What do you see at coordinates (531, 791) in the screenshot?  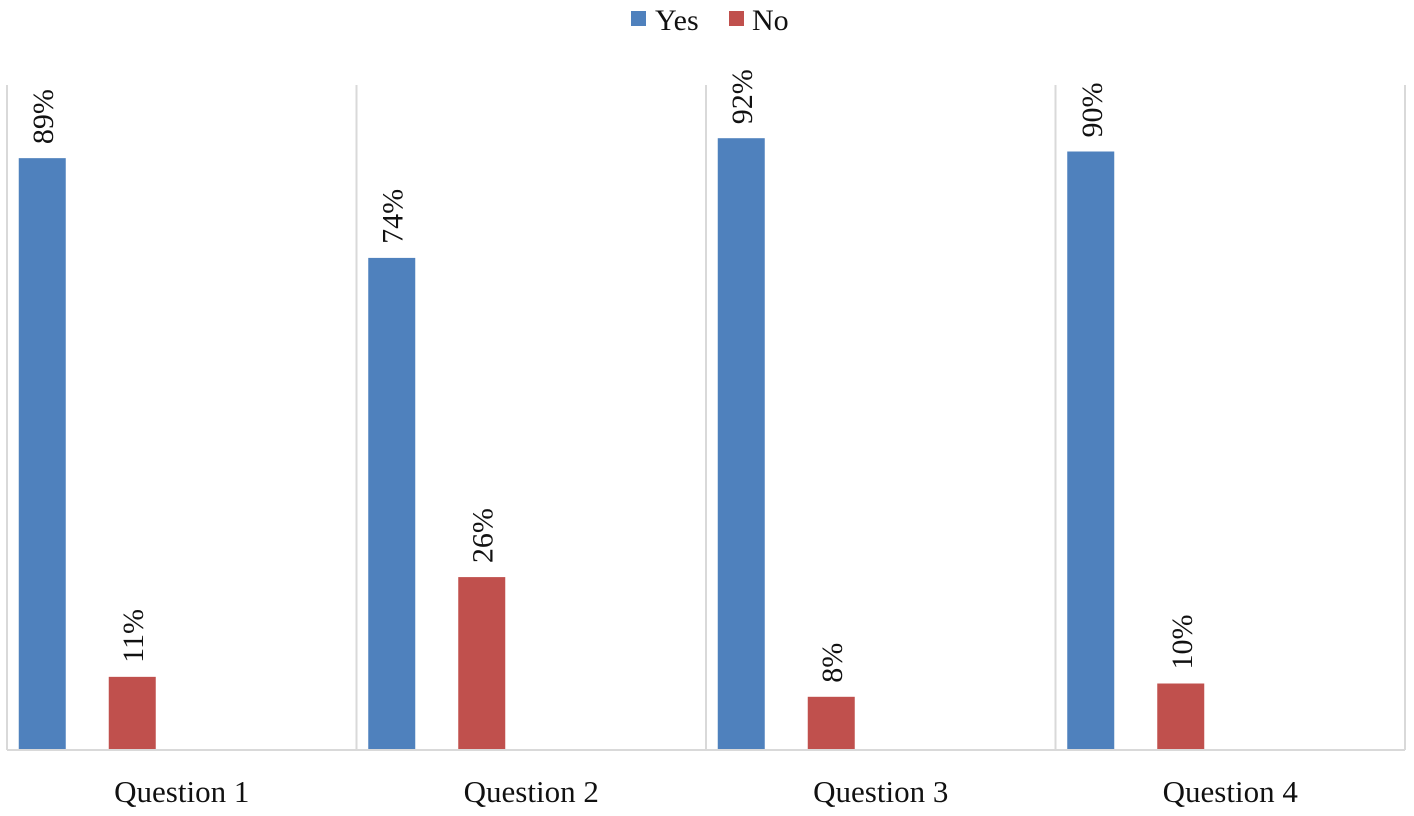 I see `category-label-2: Question 2` at bounding box center [531, 791].